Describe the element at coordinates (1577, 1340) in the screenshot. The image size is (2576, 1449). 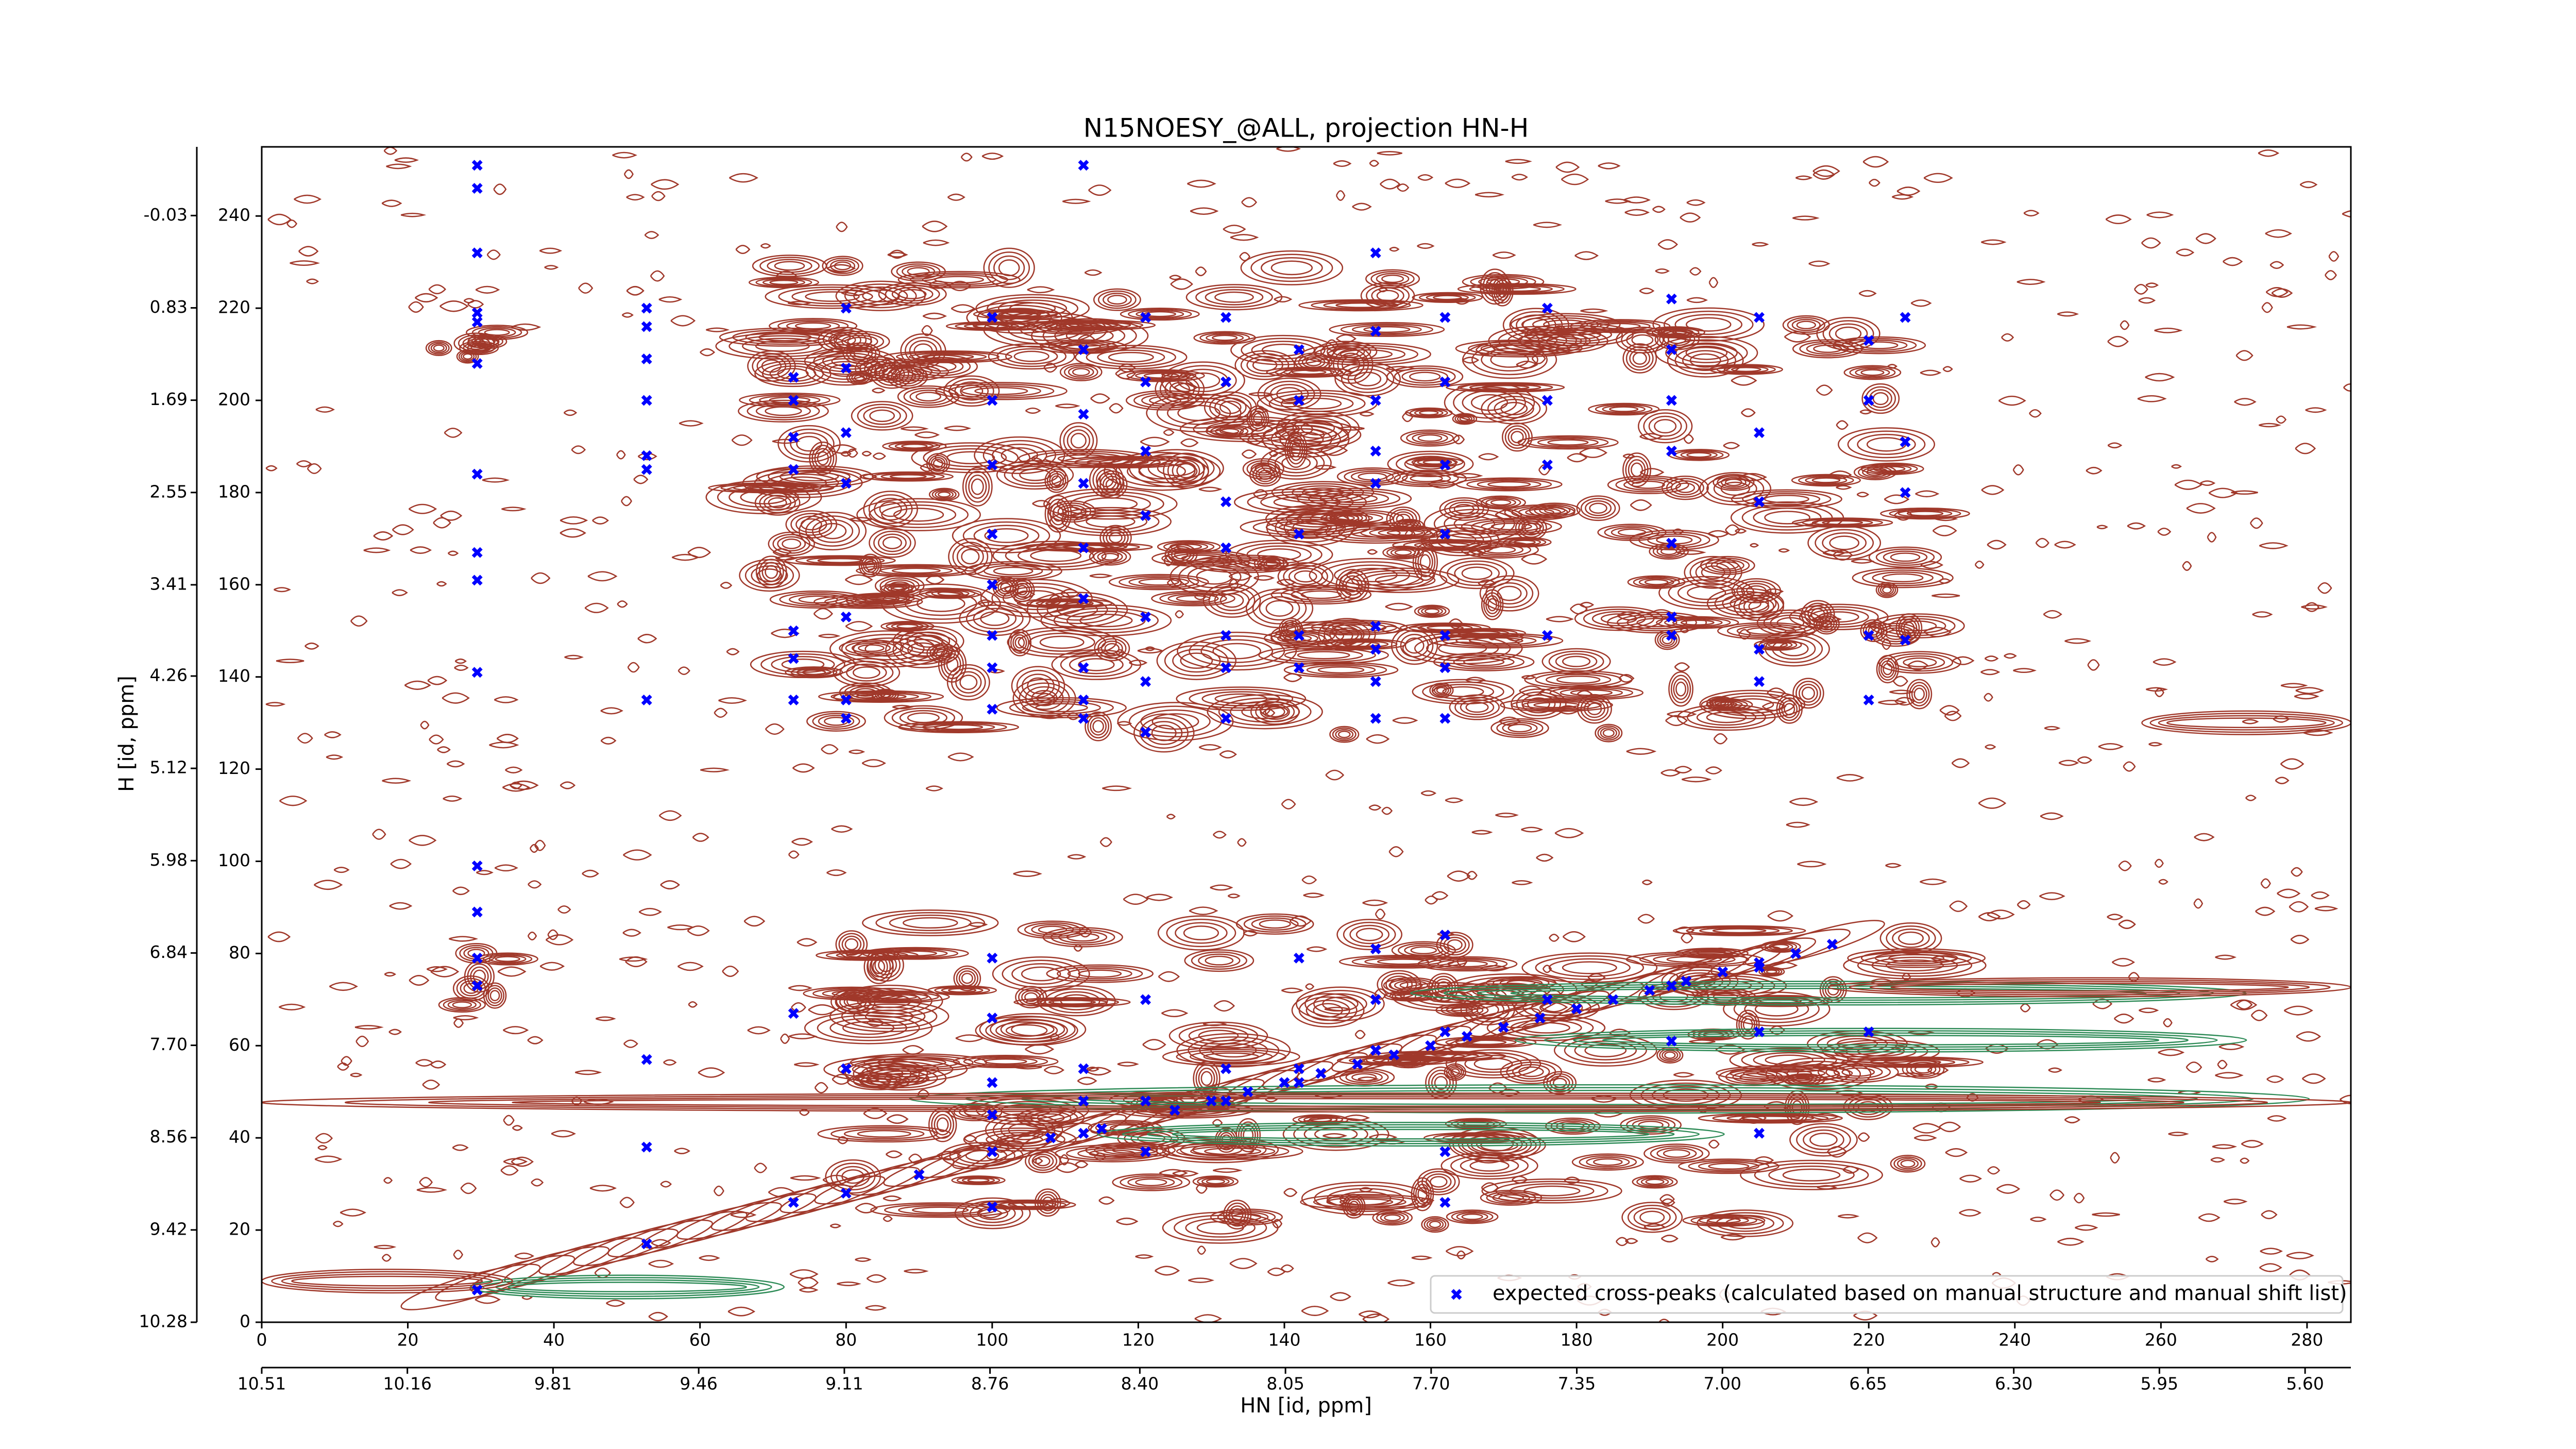
I see `x-tick-label: 180` at that location.